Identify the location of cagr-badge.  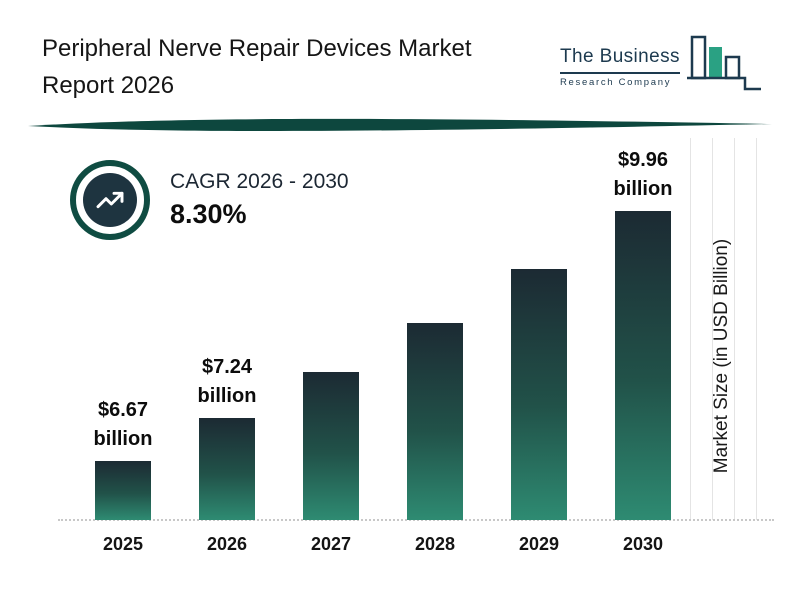
(110, 200).